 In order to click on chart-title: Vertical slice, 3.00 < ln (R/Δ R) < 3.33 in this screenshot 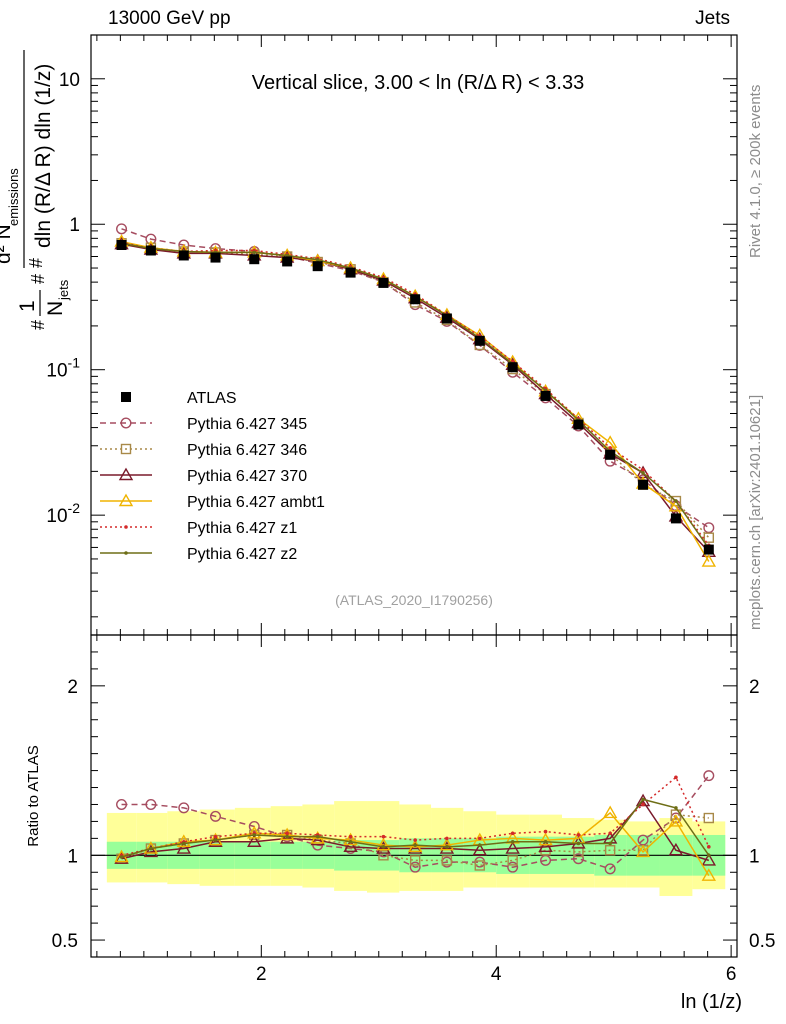, I will do `click(418, 83)`.